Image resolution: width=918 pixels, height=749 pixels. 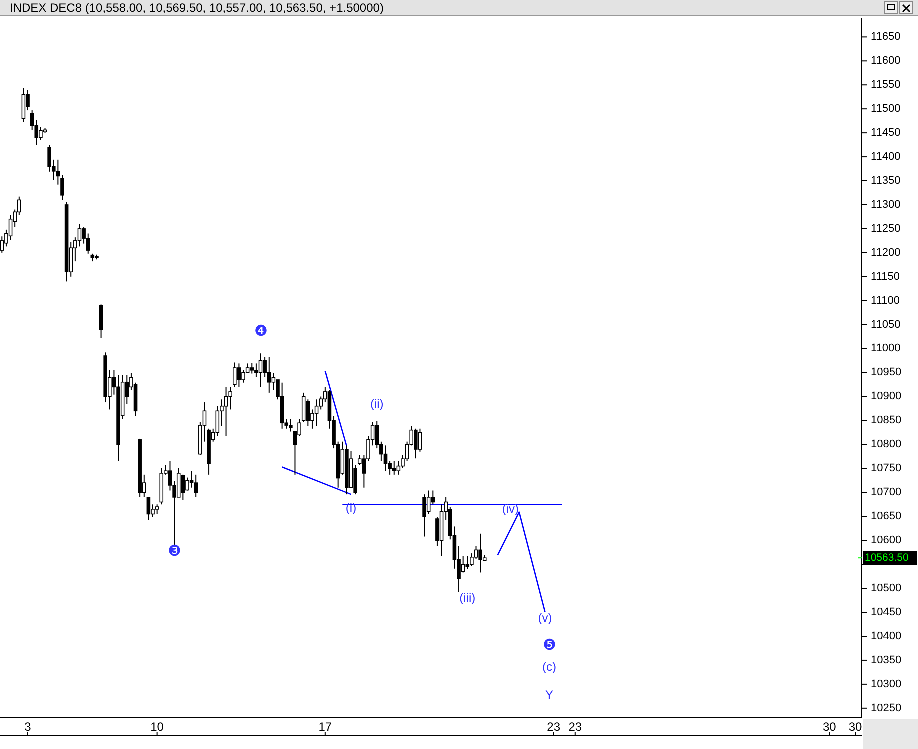 What do you see at coordinates (885, 276) in the screenshot?
I see `y-tick-label: 11150` at bounding box center [885, 276].